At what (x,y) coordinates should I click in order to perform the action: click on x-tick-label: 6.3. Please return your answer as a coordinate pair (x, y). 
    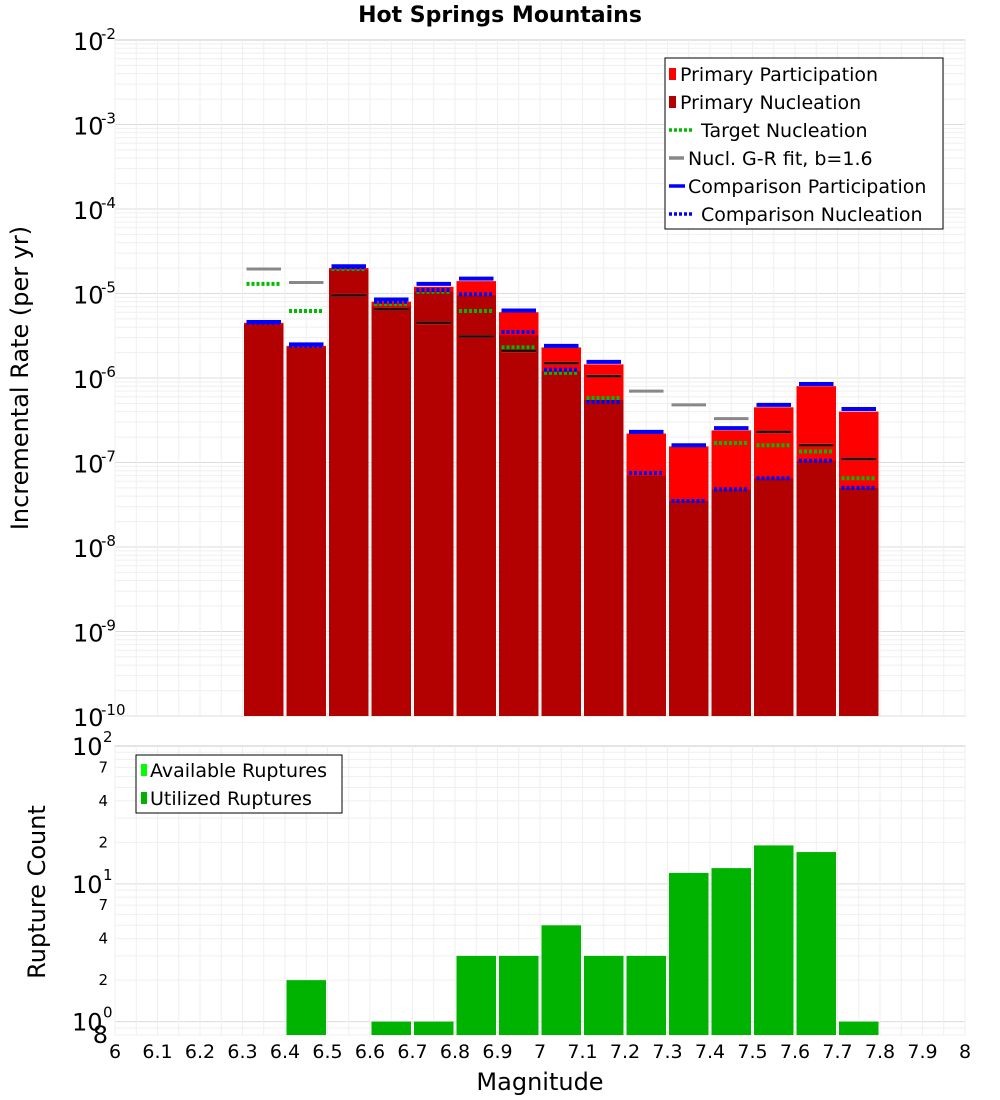
    Looking at the image, I should click on (242, 1052).